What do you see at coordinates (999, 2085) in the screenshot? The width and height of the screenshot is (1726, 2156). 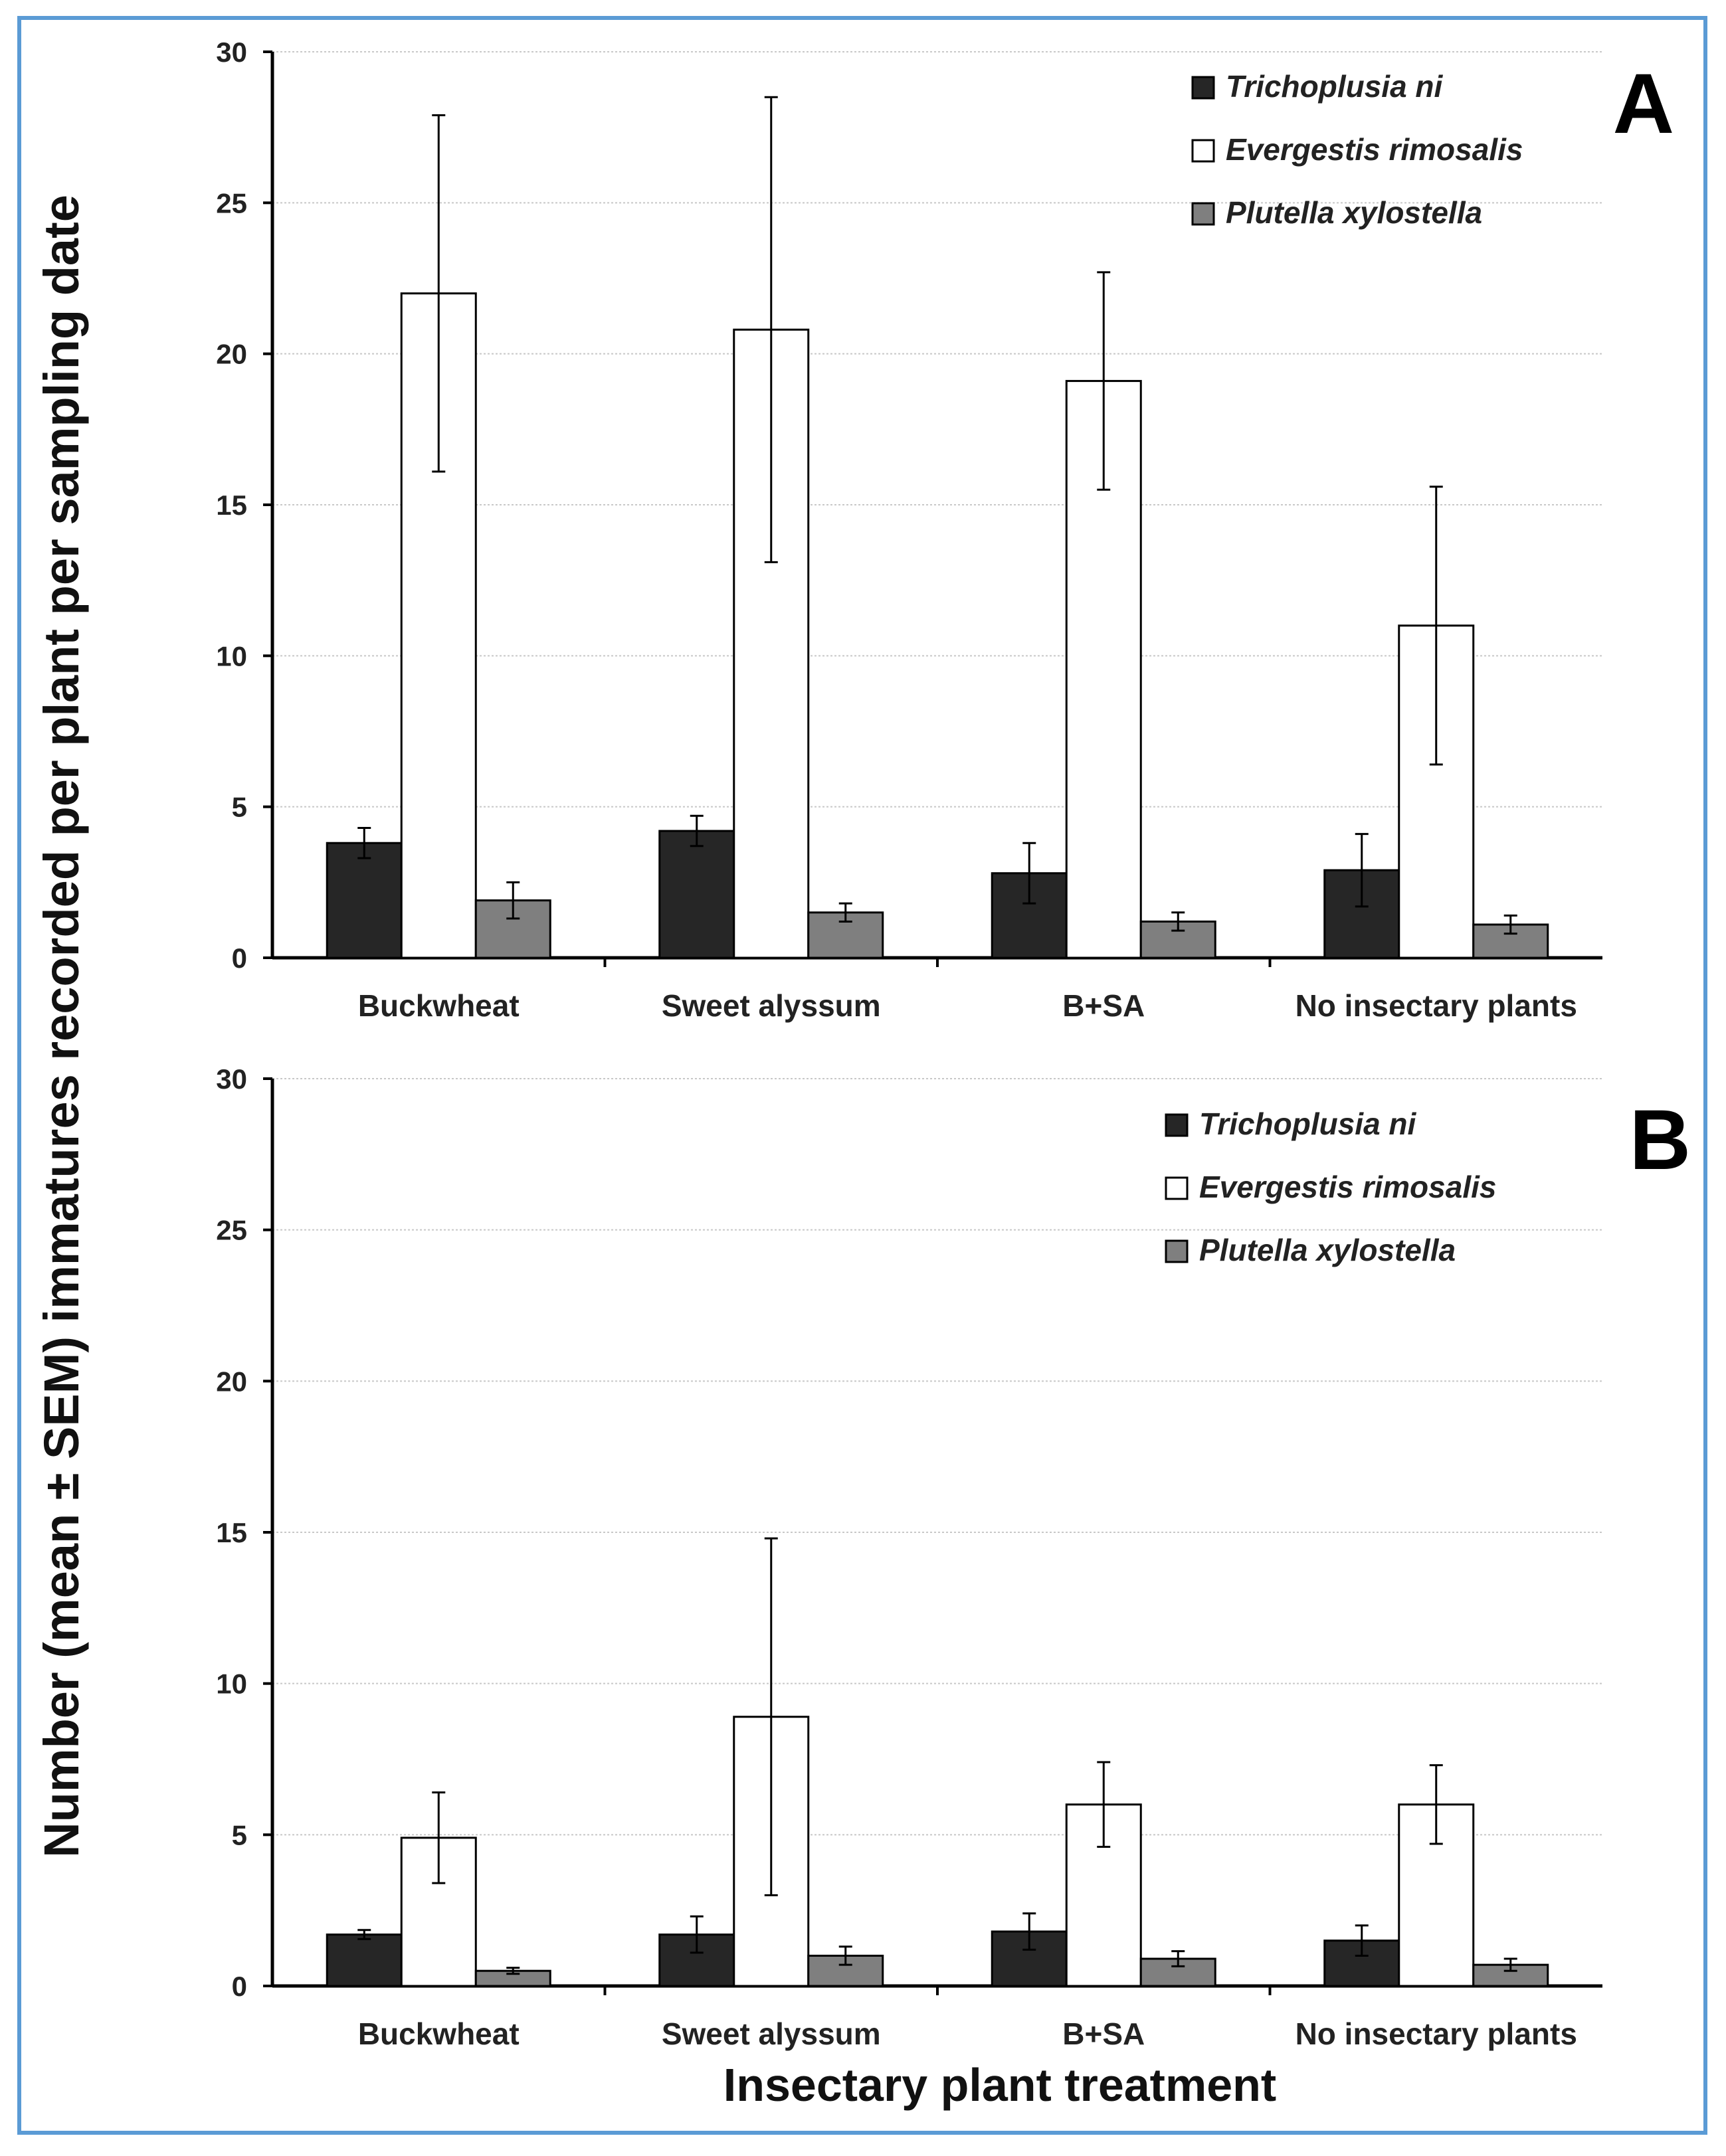 I see `x-axis-label: Insectary plant treatment` at bounding box center [999, 2085].